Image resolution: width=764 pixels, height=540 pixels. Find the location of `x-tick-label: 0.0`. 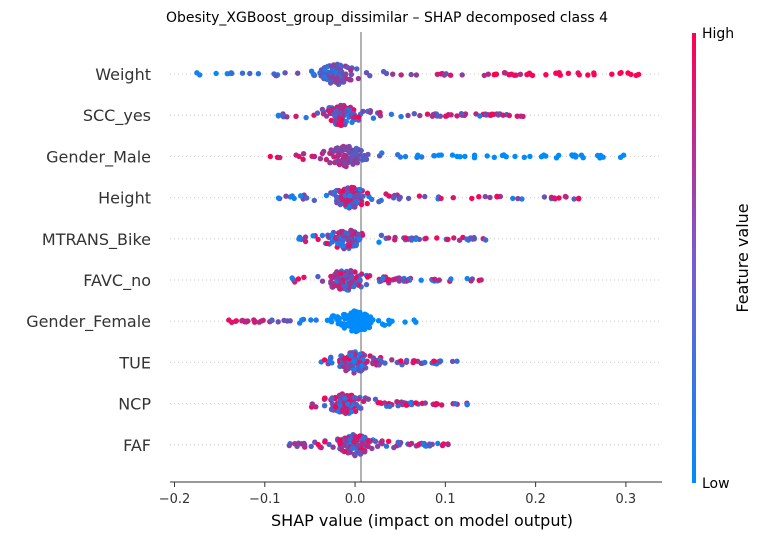

x-tick-label: 0.0 is located at coordinates (355, 499).